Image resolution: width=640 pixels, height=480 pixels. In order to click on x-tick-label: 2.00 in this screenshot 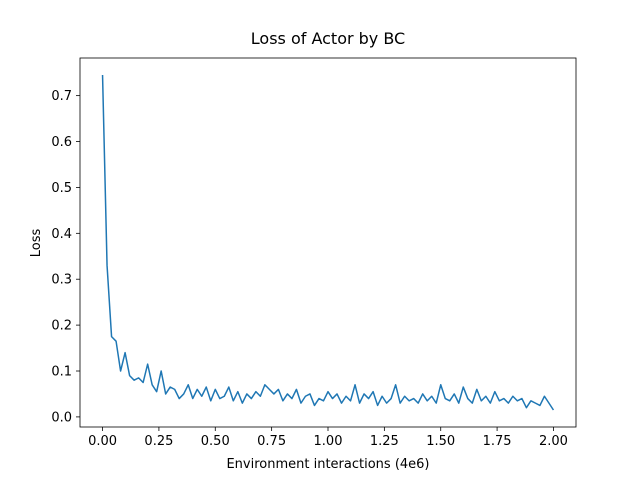, I will do `click(553, 441)`.